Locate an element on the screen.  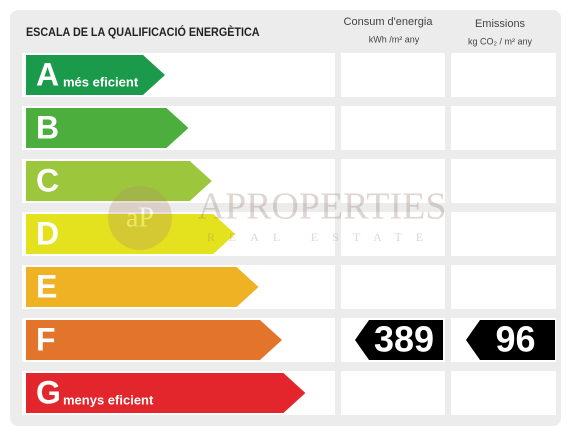
consum-label: Consum d'energia is located at coordinates (389, 22).